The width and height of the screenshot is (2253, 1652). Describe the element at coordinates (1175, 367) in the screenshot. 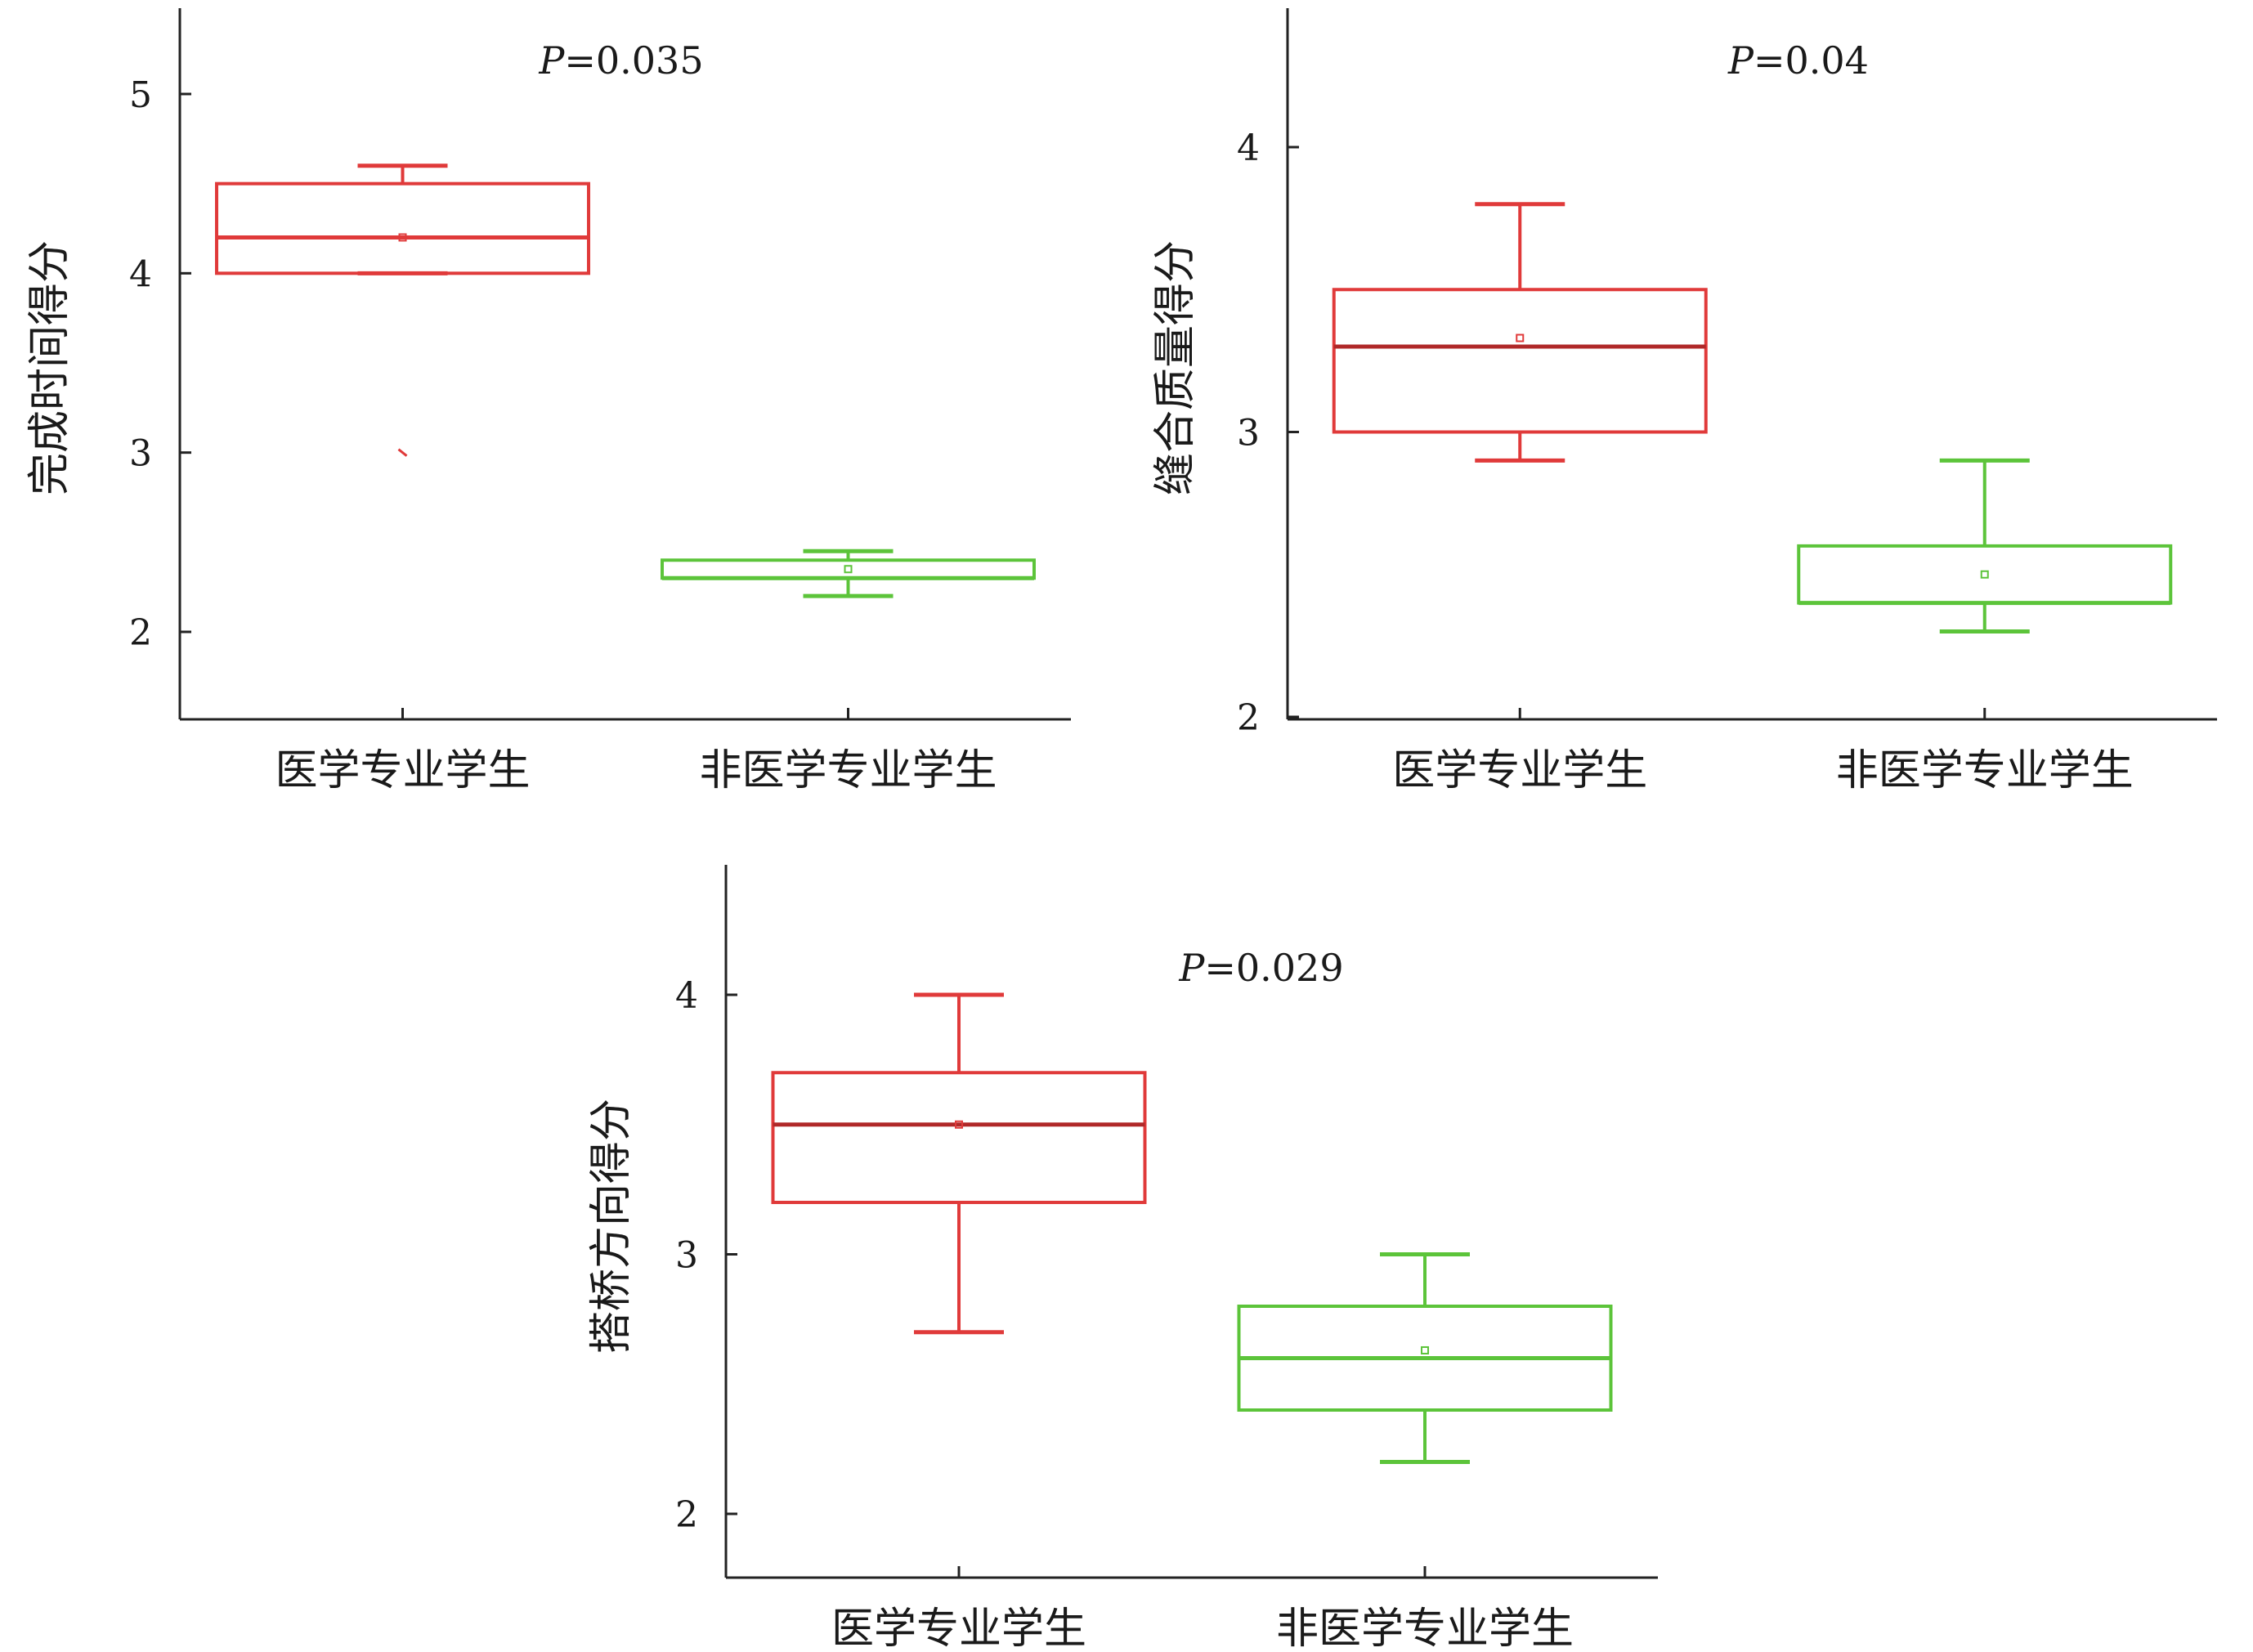

I see `y-axis-label: 缝合质量得分` at that location.